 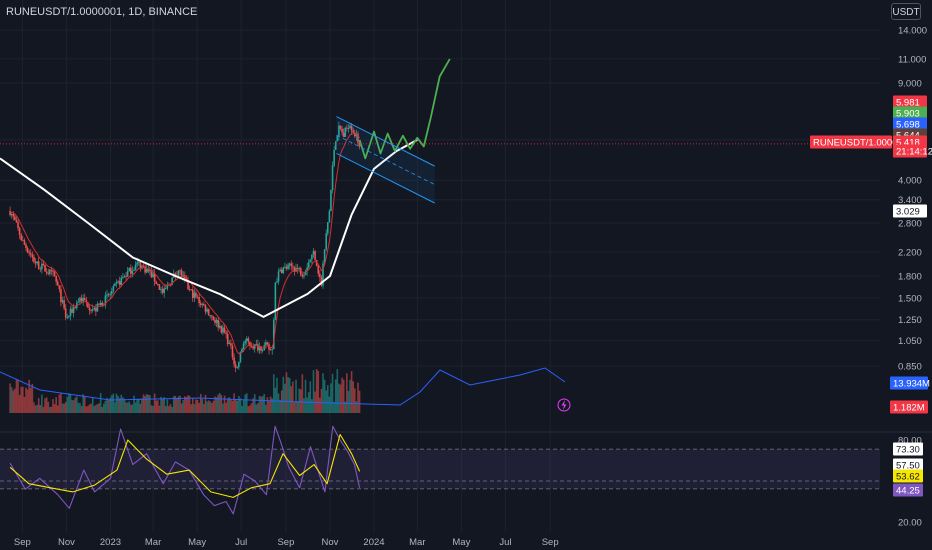 What do you see at coordinates (906, 11) in the screenshot?
I see `currency-button: USDT` at bounding box center [906, 11].